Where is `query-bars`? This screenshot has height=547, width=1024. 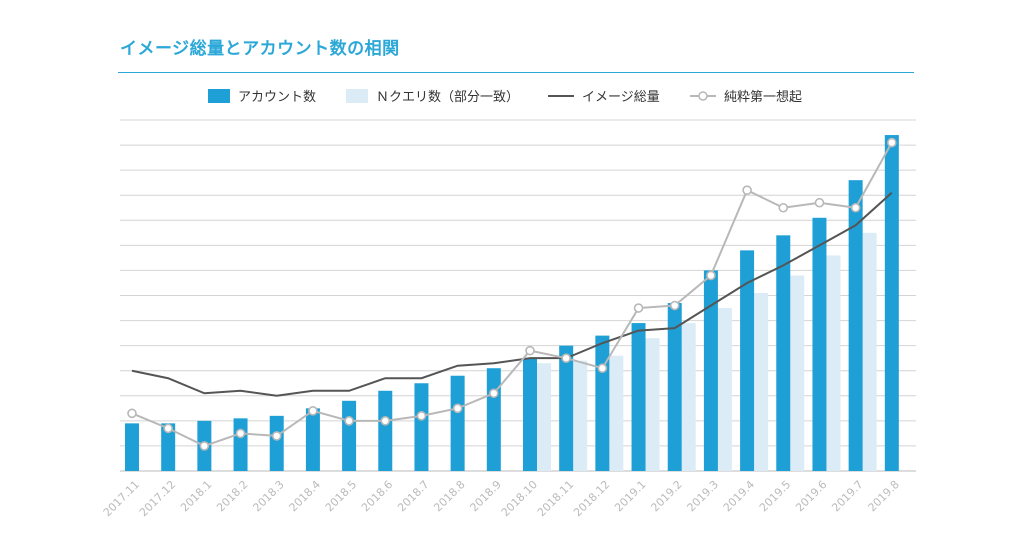
query-bars is located at coordinates (707, 351).